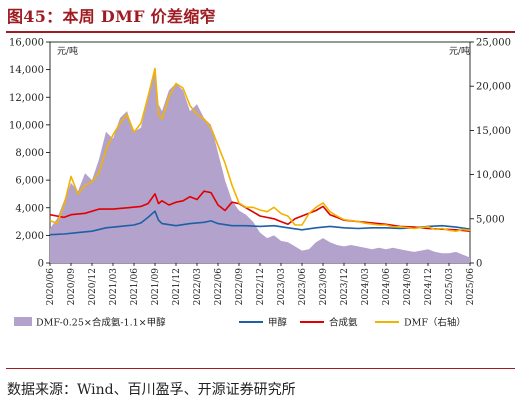  What do you see at coordinates (29, 208) in the screenshot?
I see `left-tick-label: 4,000` at bounding box center [29, 208].